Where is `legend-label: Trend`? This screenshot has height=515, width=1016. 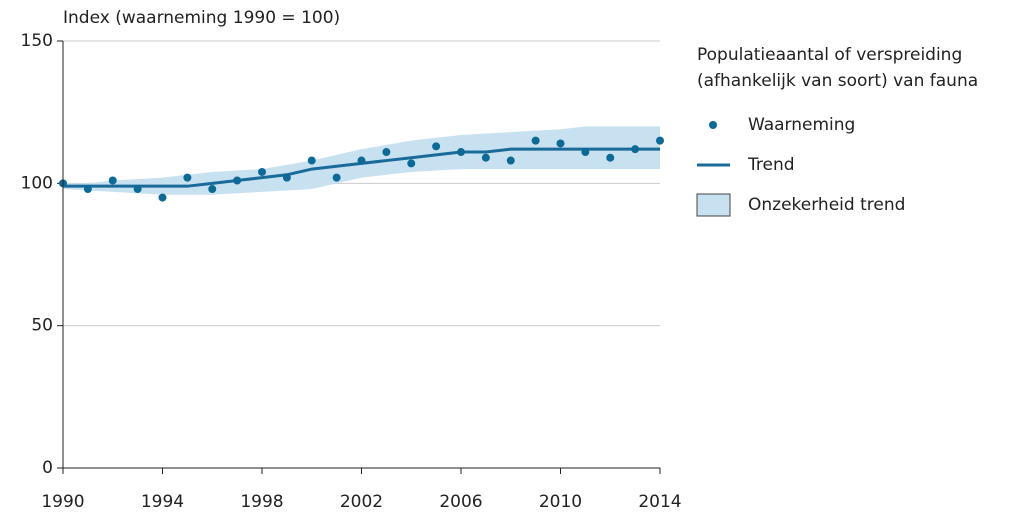 legend-label: Trend is located at coordinates (771, 165).